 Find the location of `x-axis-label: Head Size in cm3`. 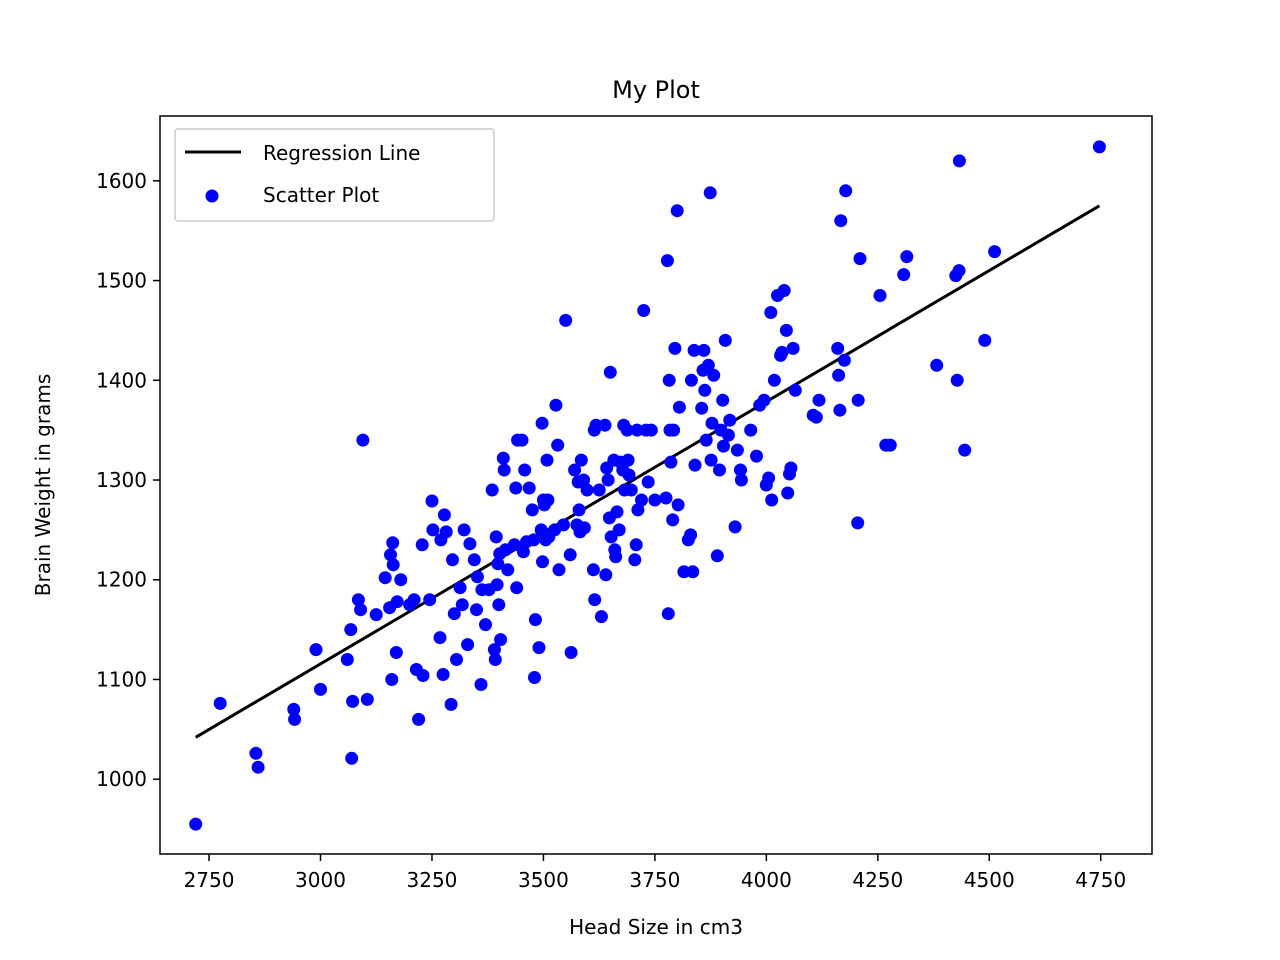

x-axis-label: Head Size in cm3 is located at coordinates (656, 927).